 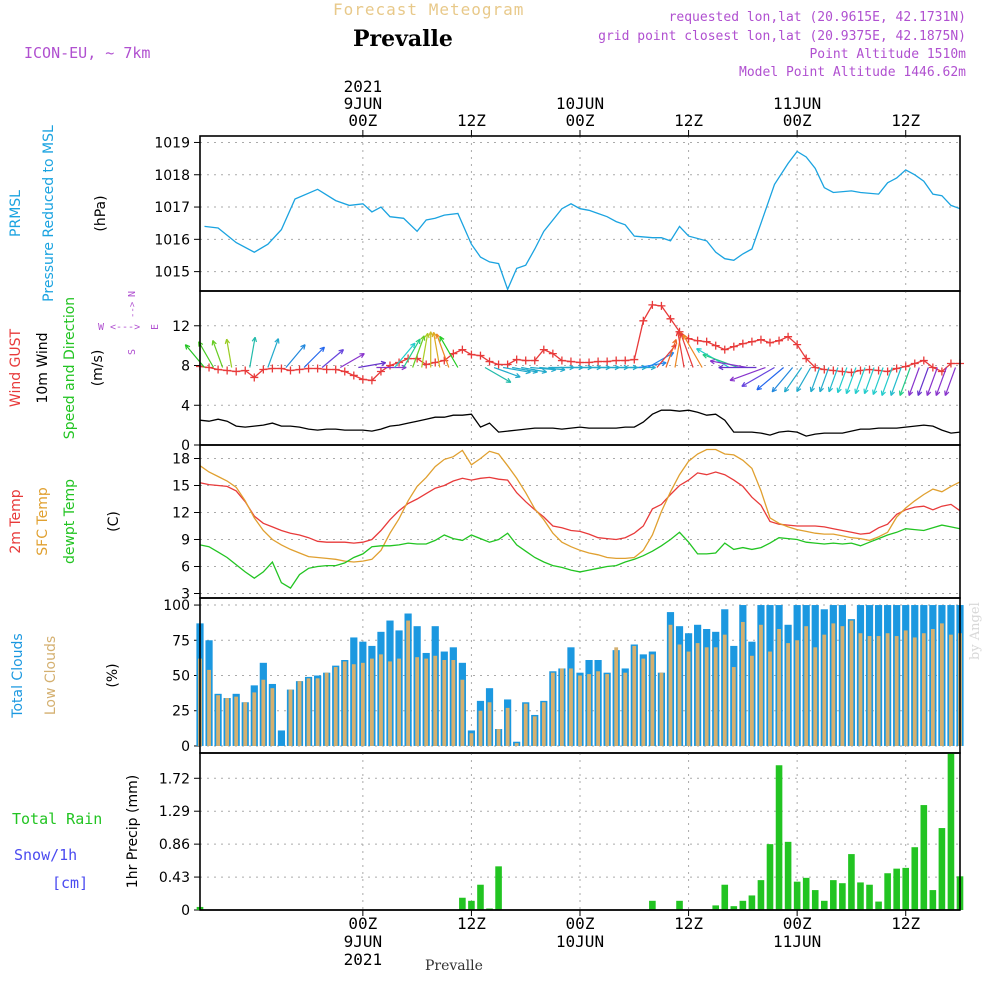 I want to click on bottom-time-label: 10JUN, so click(x=580, y=941).